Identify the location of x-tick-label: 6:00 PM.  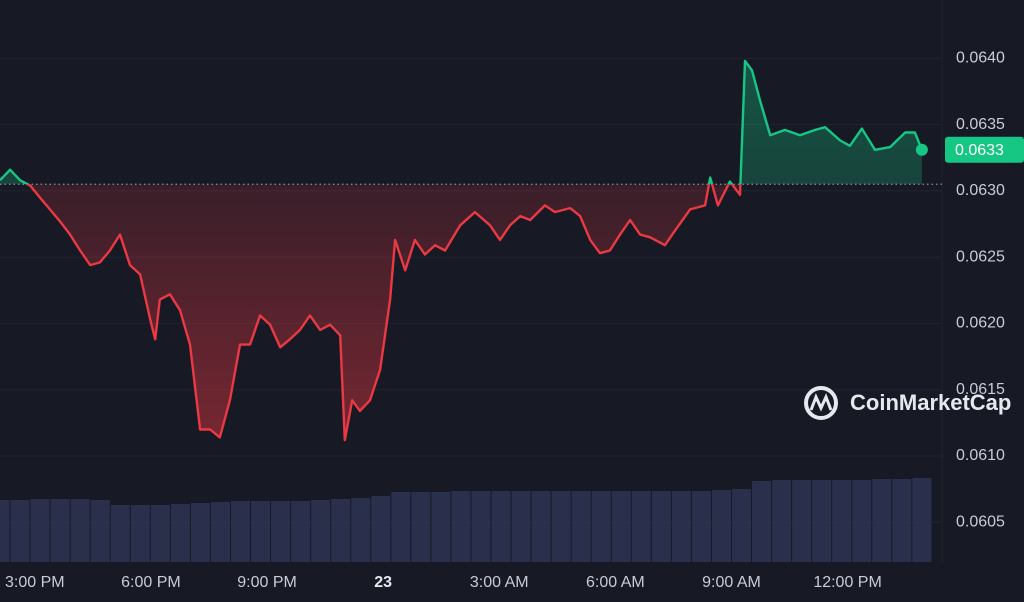
(151, 582).